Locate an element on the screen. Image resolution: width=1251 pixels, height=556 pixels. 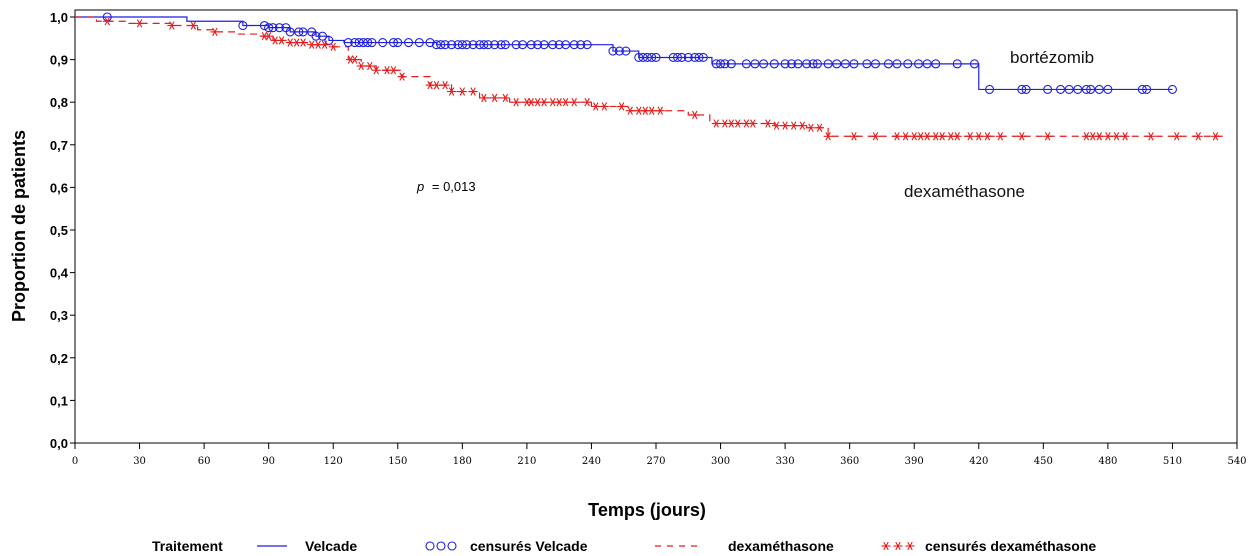
legend-circle-glyph is located at coordinates (452, 546).